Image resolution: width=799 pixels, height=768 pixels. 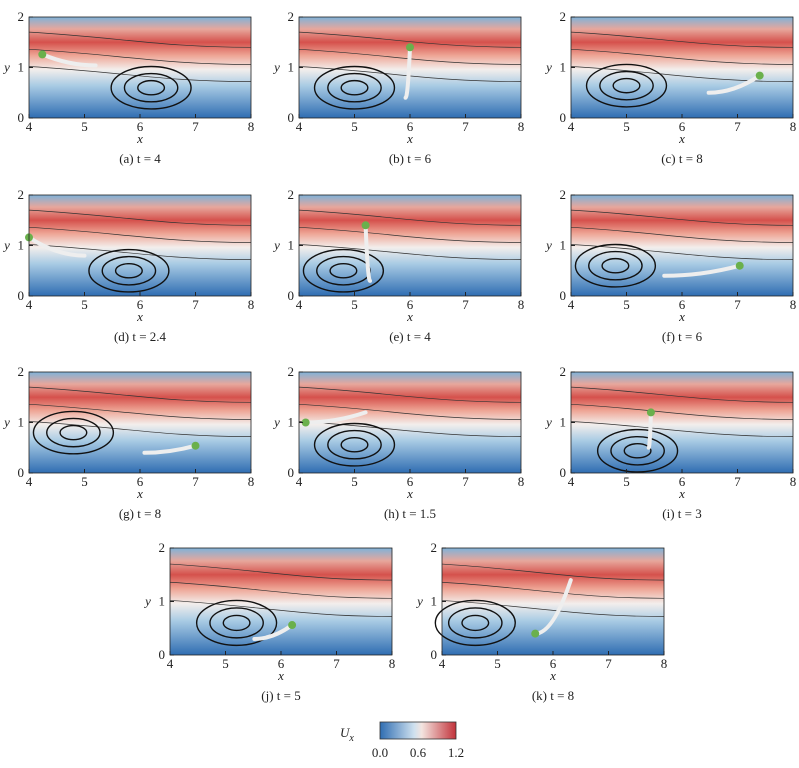 I want to click on panel-caption: (j) t = 5, so click(x=280, y=695).